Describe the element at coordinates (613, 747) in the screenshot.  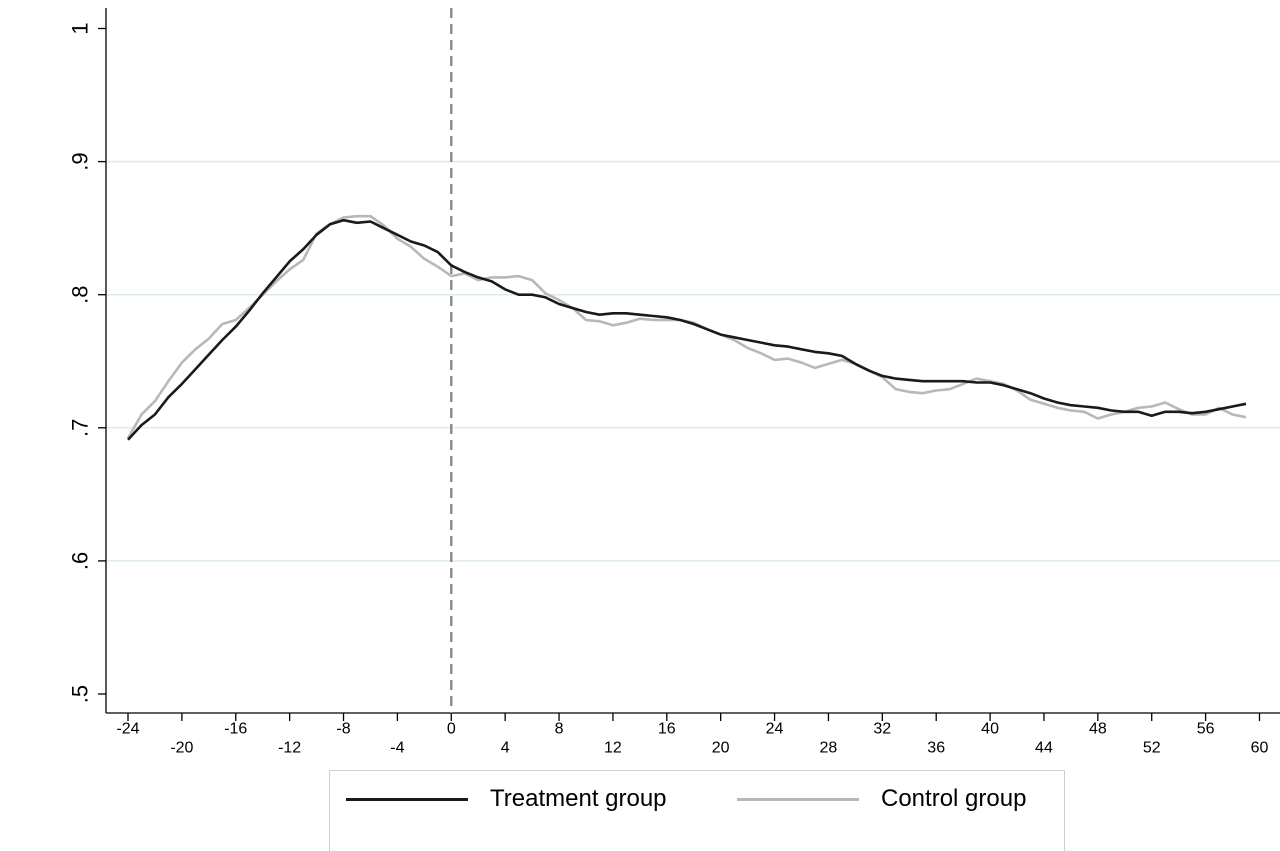
I see `x-tick-label: 12` at that location.